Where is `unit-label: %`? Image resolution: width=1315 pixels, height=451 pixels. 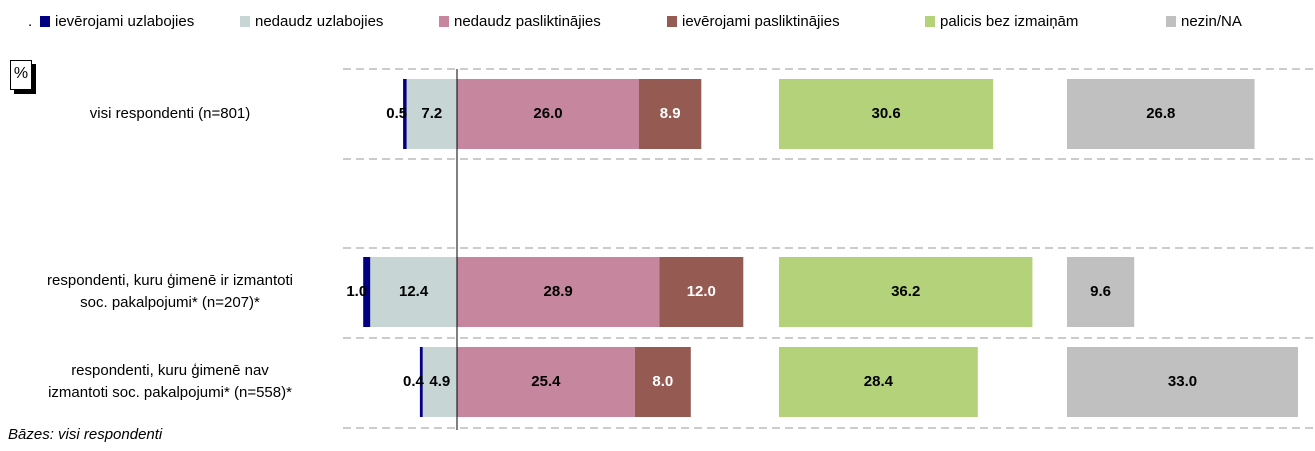 unit-label: % is located at coordinates (21, 75).